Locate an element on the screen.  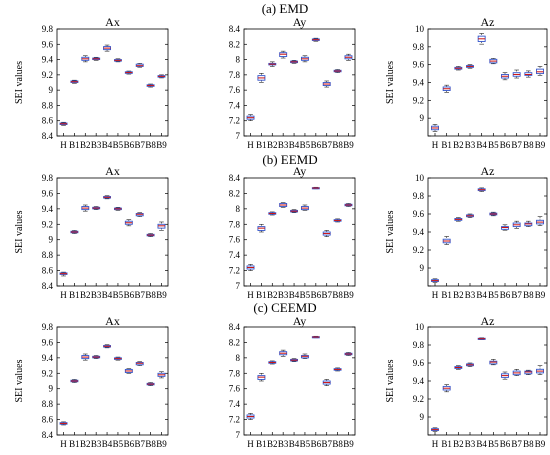
panel-title: Ax is located at coordinates (112, 171).